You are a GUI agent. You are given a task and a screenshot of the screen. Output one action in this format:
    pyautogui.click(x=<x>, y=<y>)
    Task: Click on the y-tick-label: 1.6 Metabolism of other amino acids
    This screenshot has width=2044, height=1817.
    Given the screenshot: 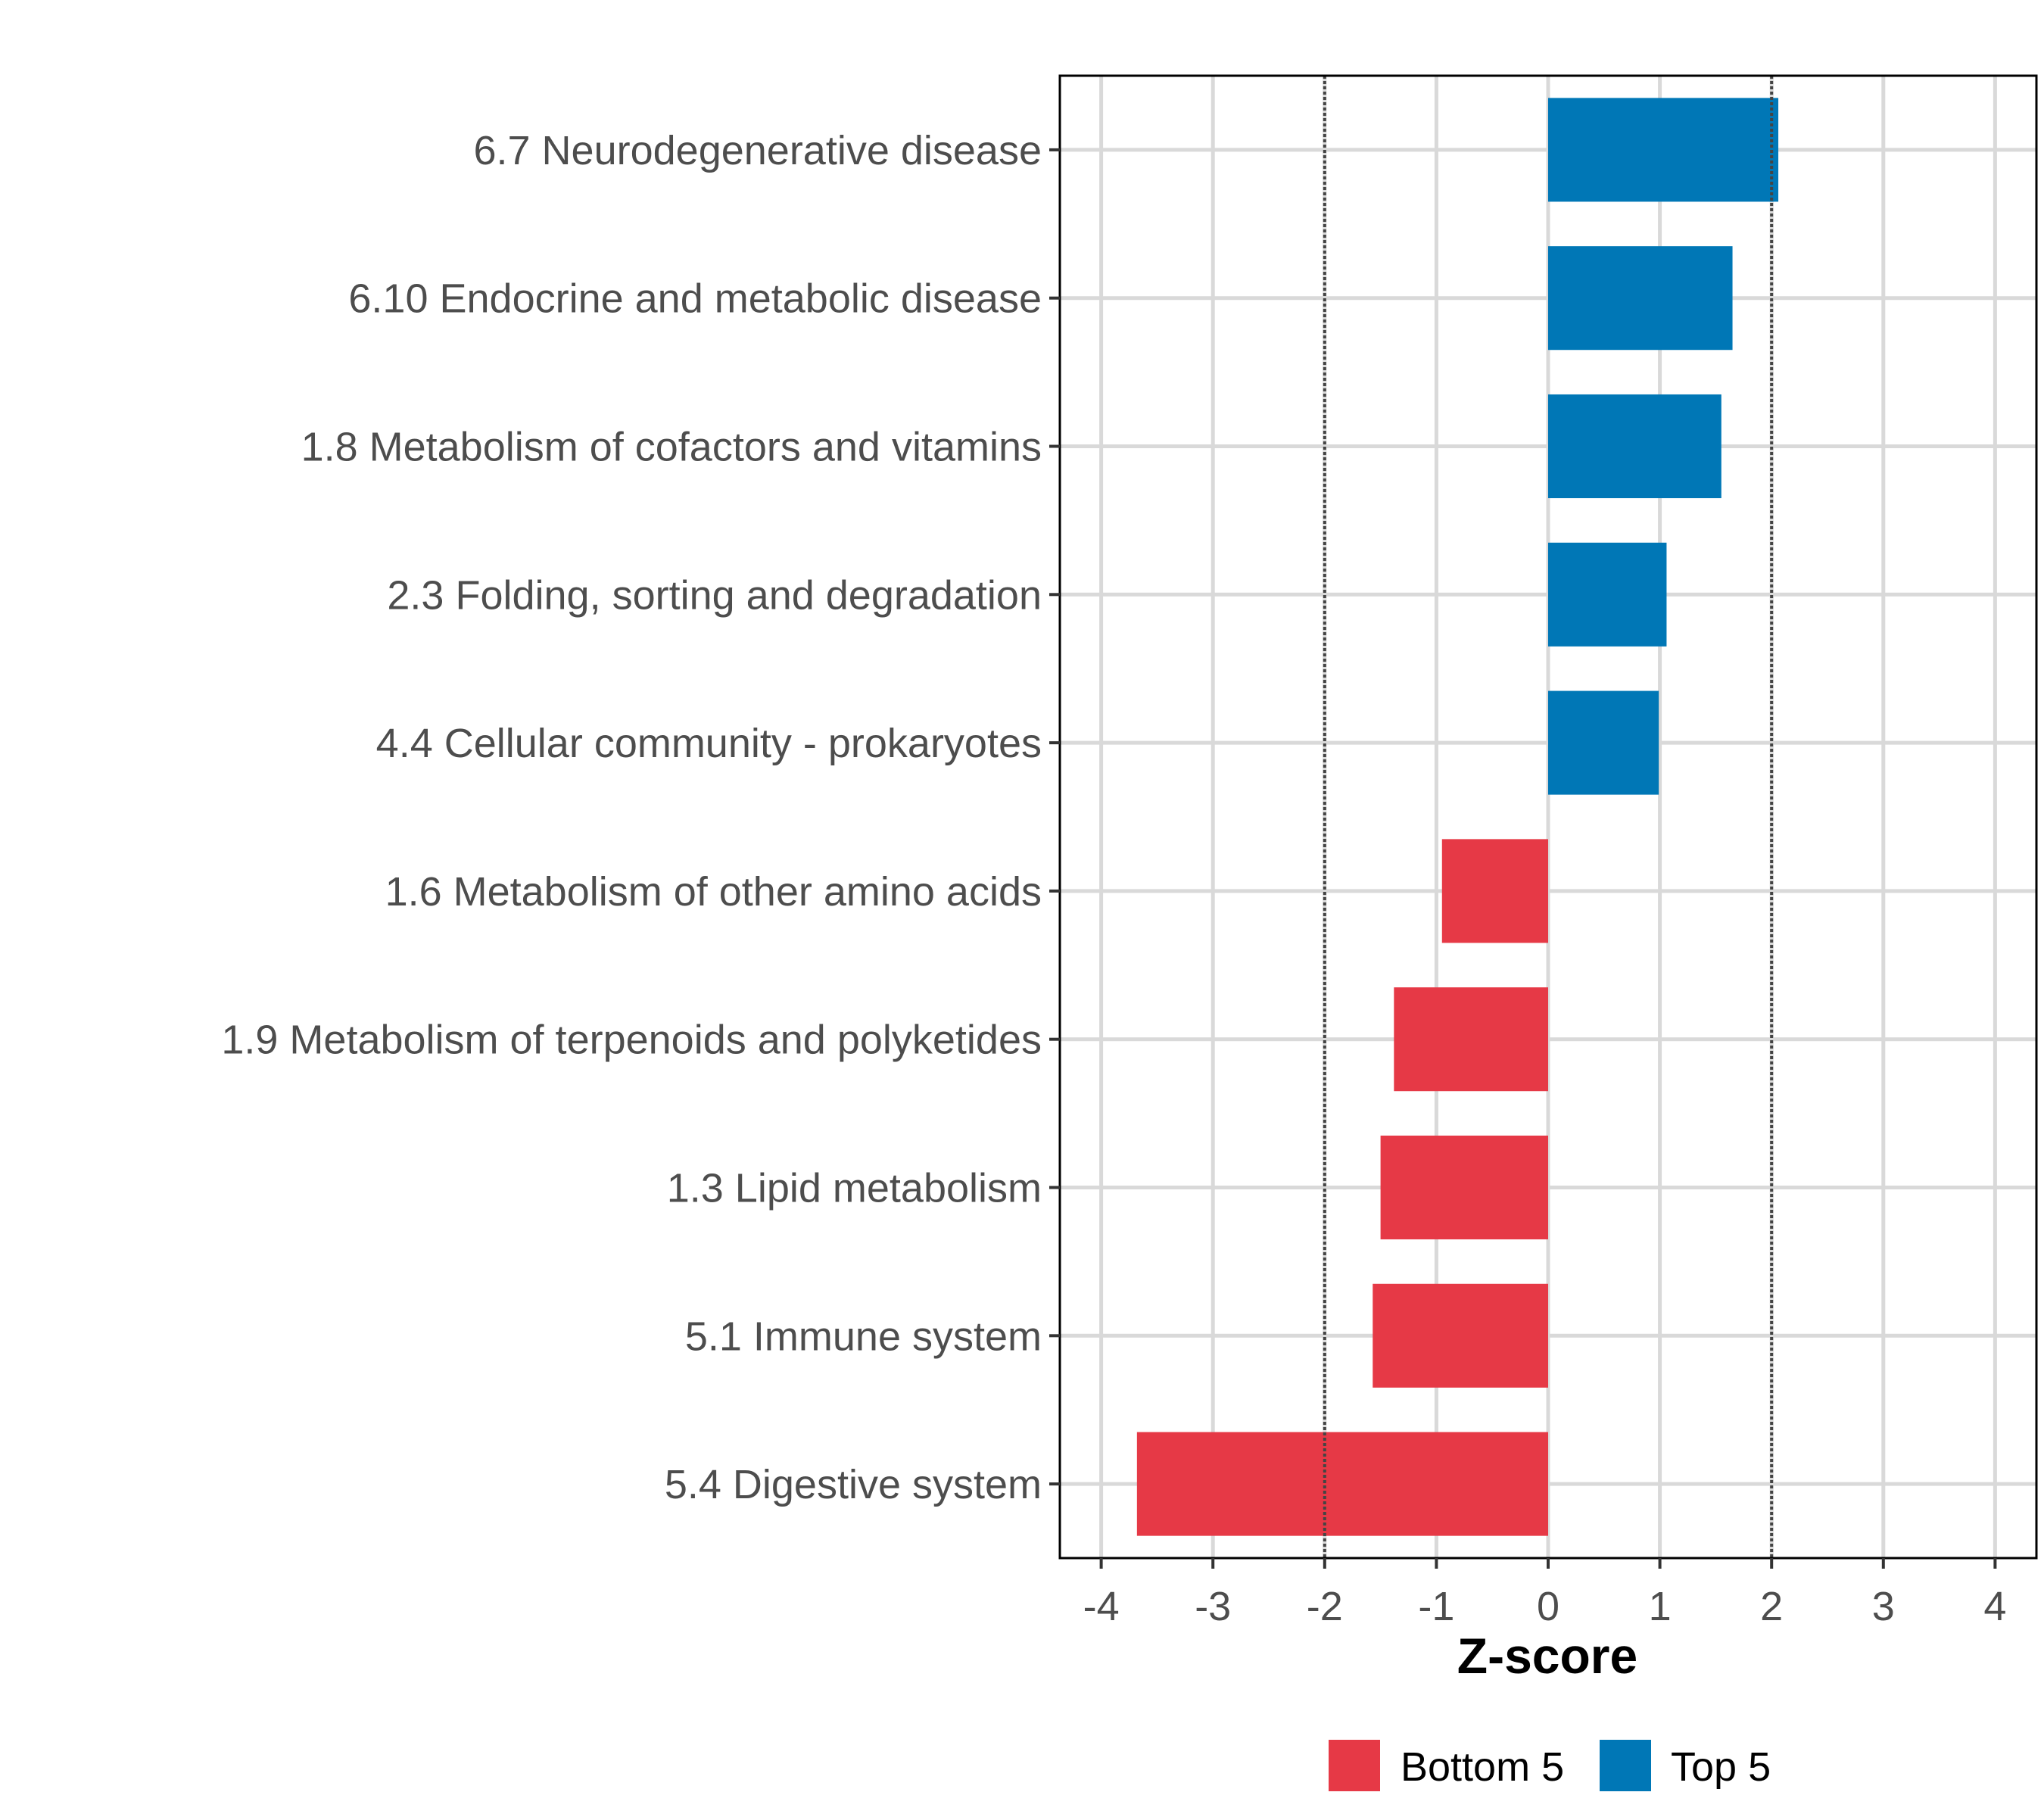 What is the action you would take?
    pyautogui.click(x=713, y=892)
    